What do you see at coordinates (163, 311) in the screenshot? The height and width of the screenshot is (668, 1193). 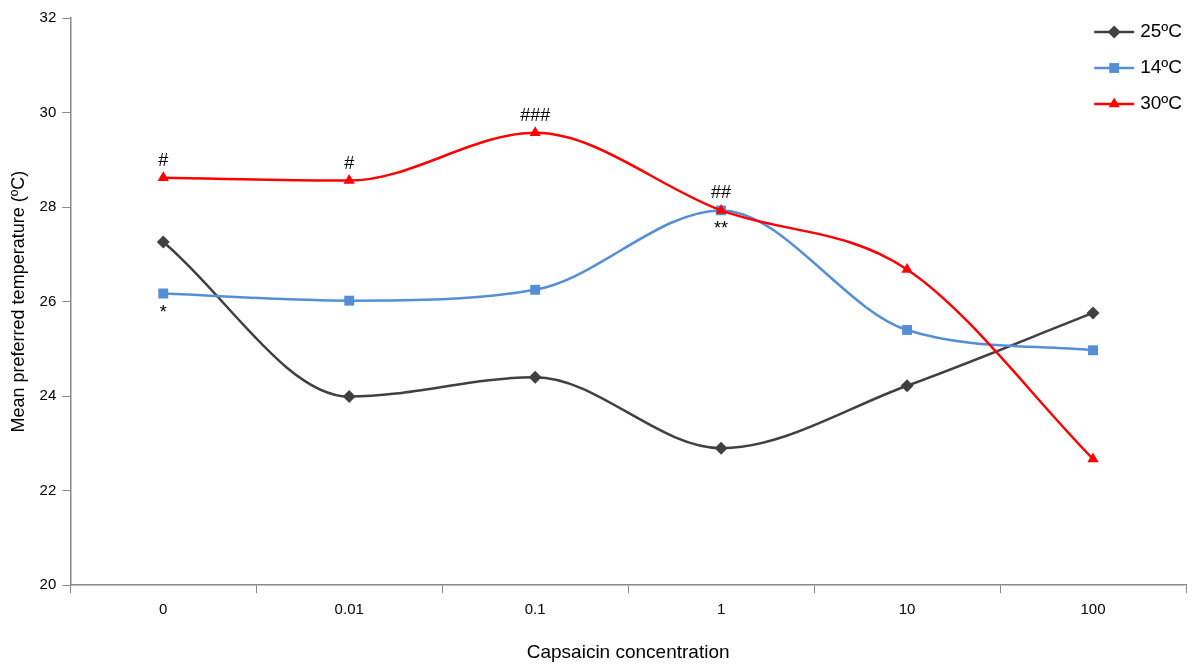 I see `annotation: *` at bounding box center [163, 311].